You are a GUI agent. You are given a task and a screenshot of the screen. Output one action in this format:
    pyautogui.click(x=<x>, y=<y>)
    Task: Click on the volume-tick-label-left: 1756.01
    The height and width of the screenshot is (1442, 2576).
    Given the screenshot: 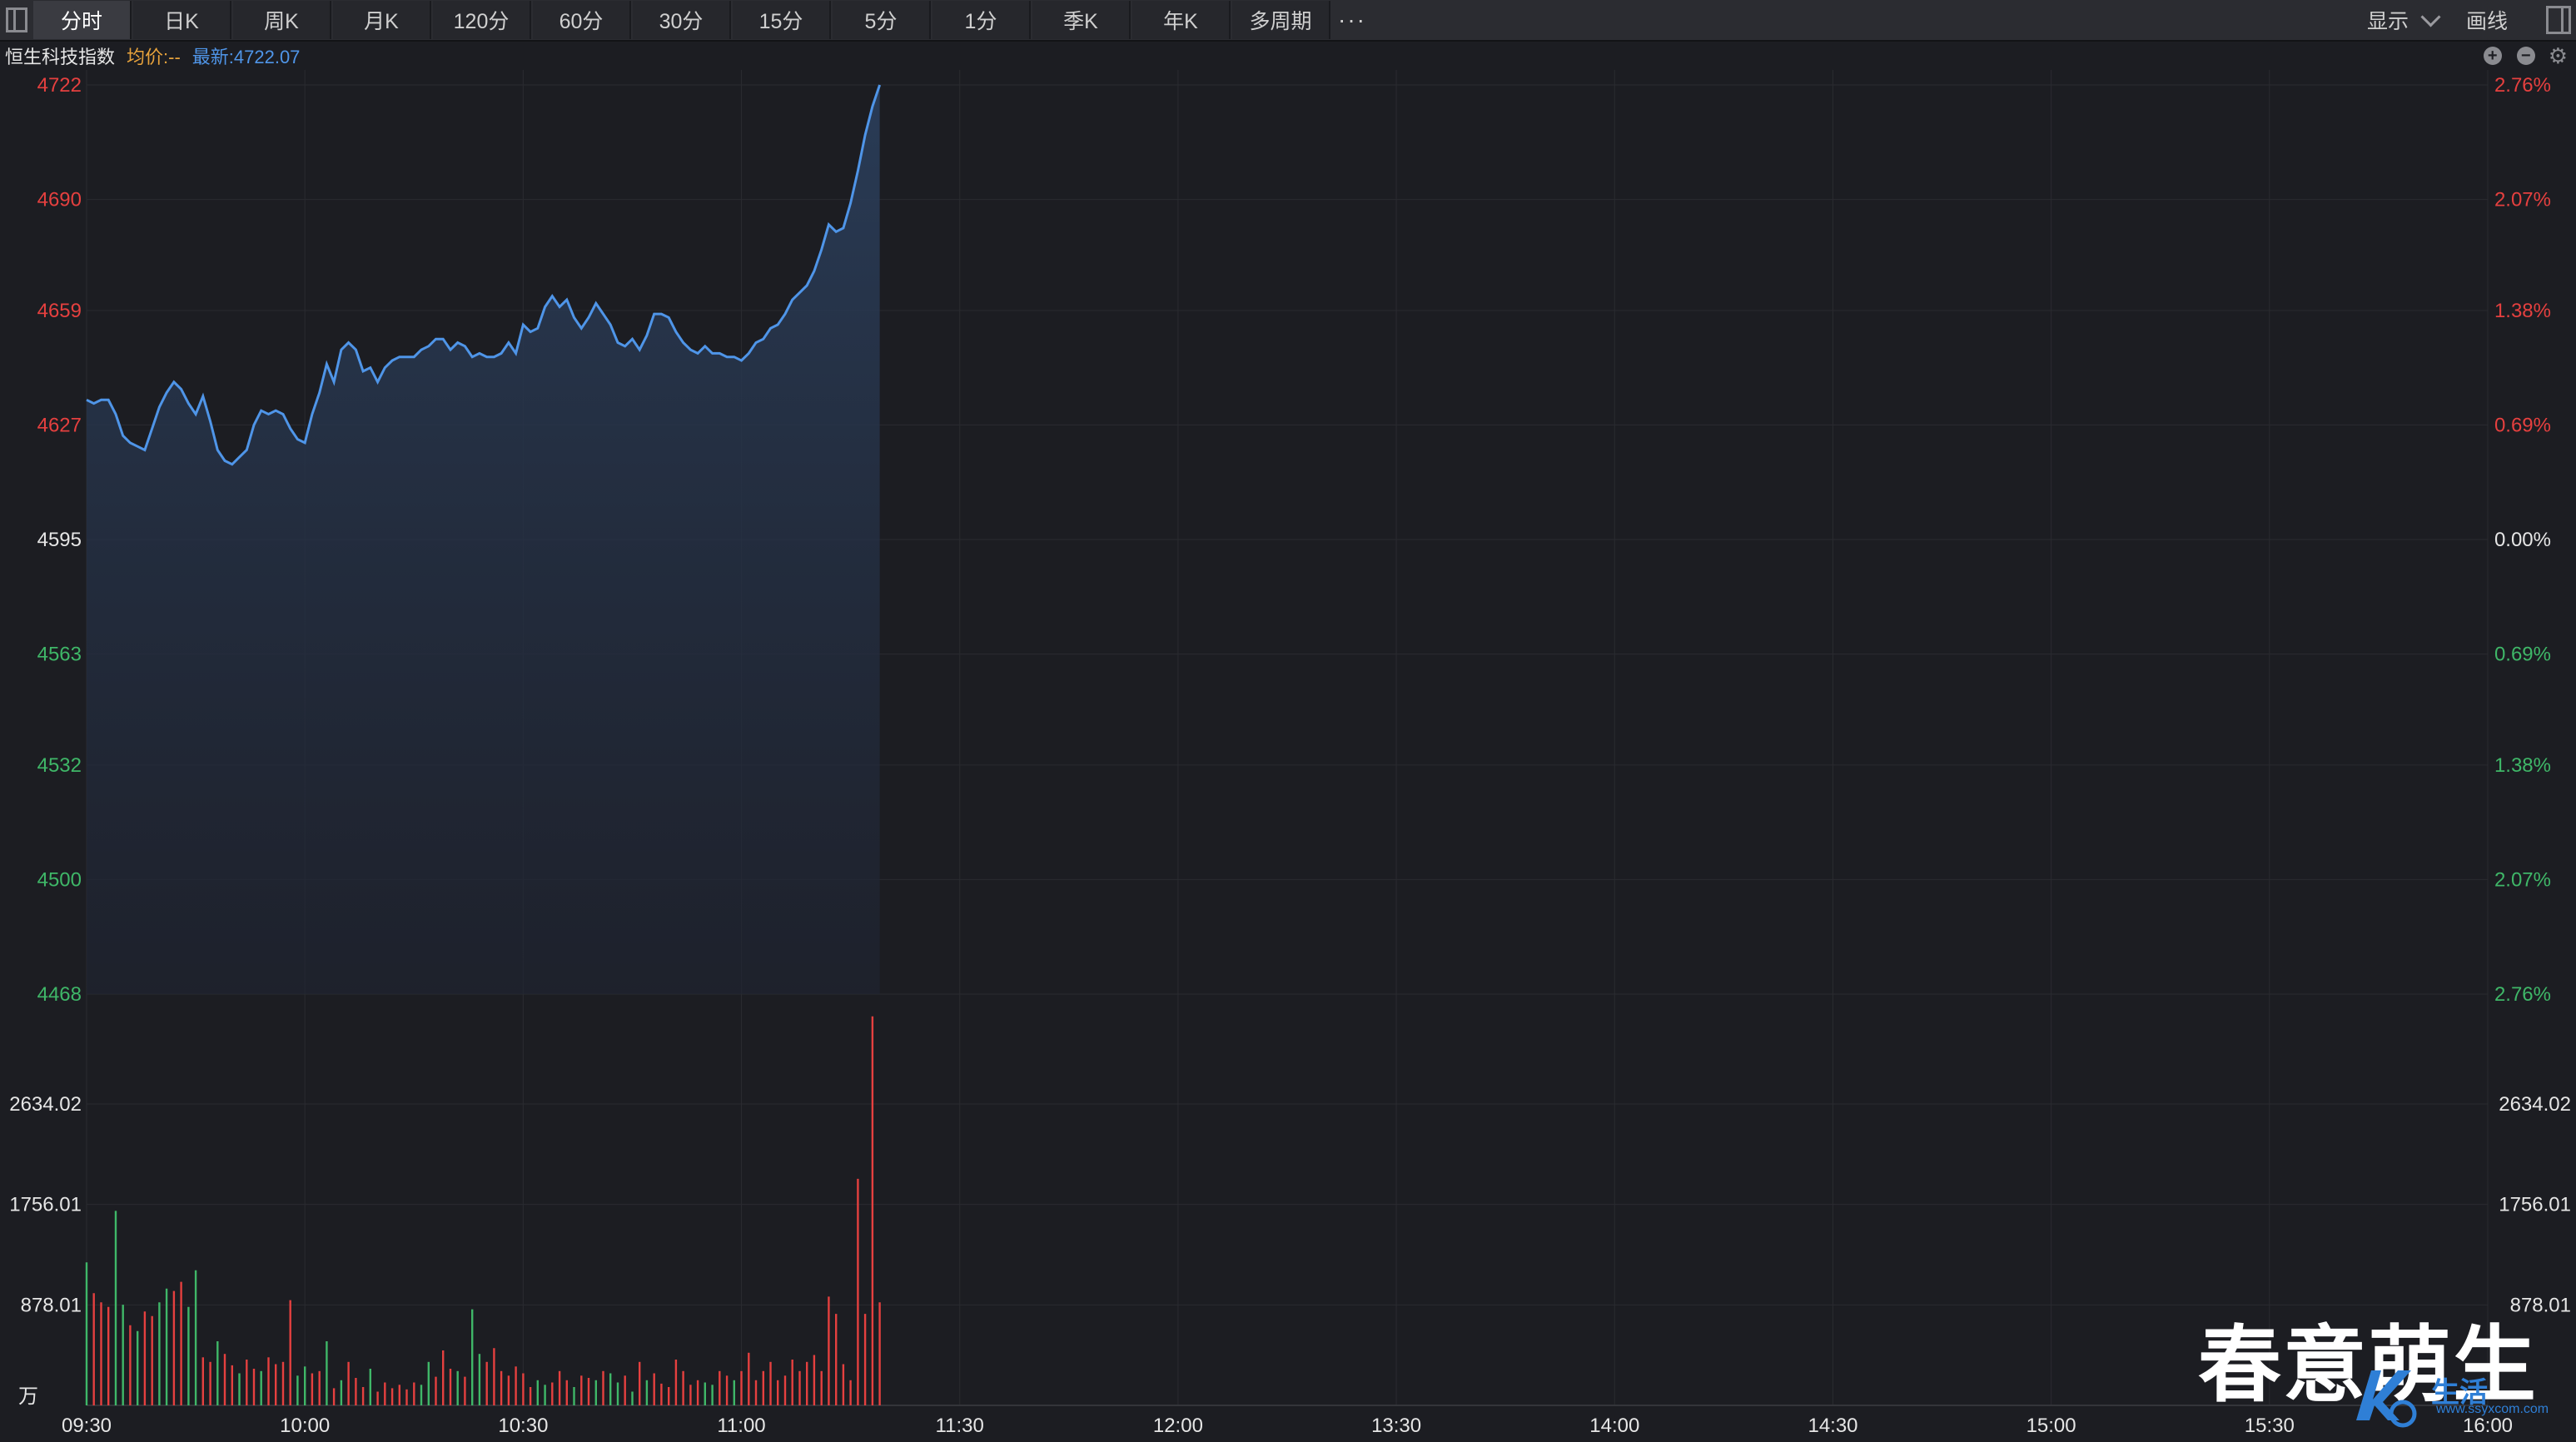 What is the action you would take?
    pyautogui.click(x=45, y=1205)
    